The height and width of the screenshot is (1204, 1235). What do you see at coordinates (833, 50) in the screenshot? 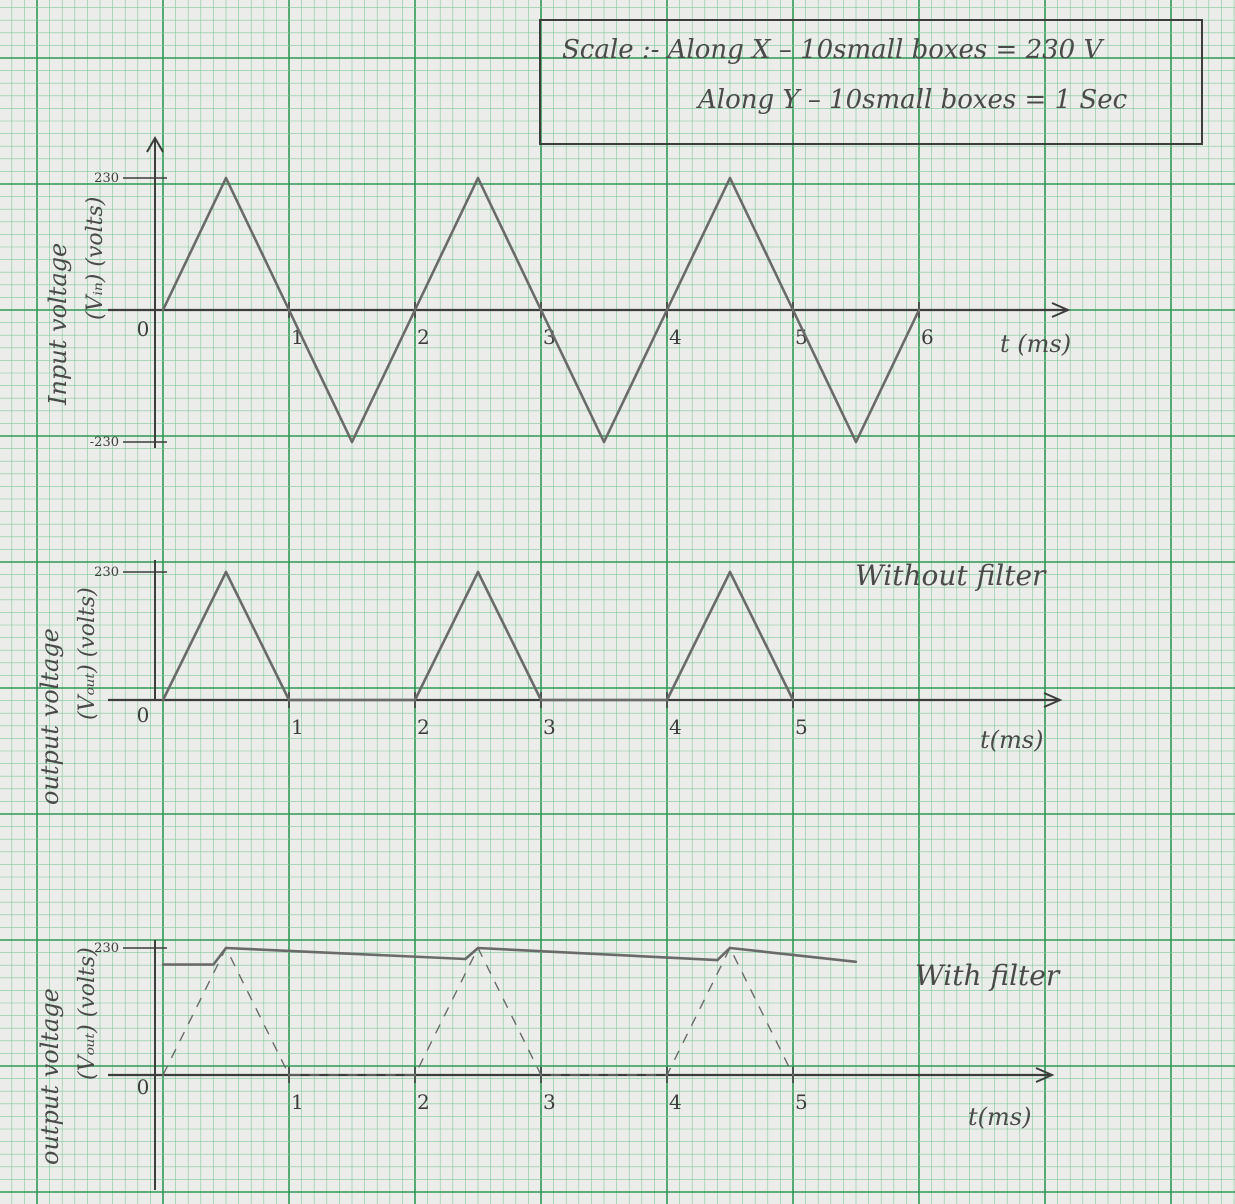
I see `scale-line-1: Scale :- Along X – 10small boxes = 230 V` at bounding box center [833, 50].